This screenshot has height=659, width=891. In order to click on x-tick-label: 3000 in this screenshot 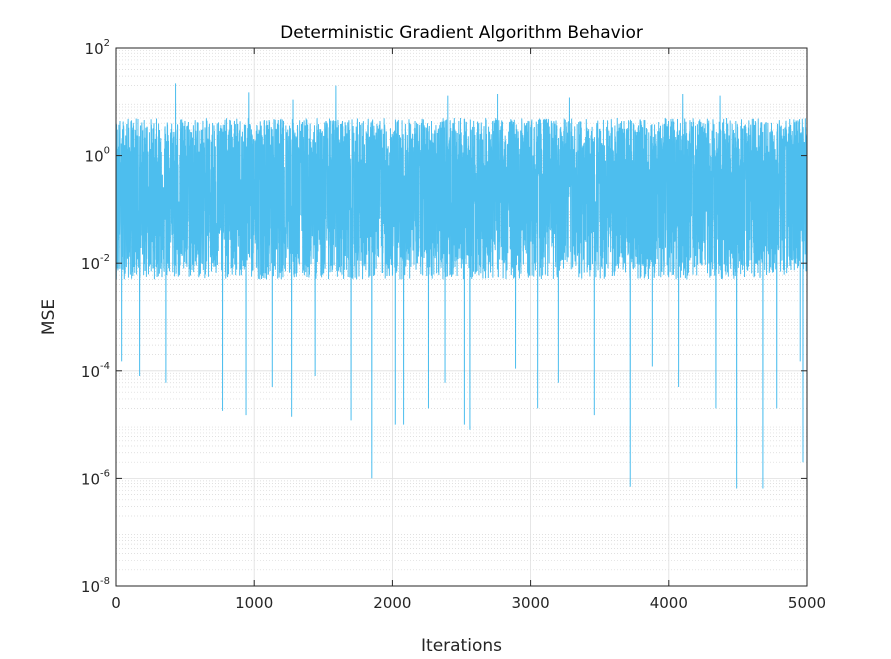, I will do `click(531, 603)`.